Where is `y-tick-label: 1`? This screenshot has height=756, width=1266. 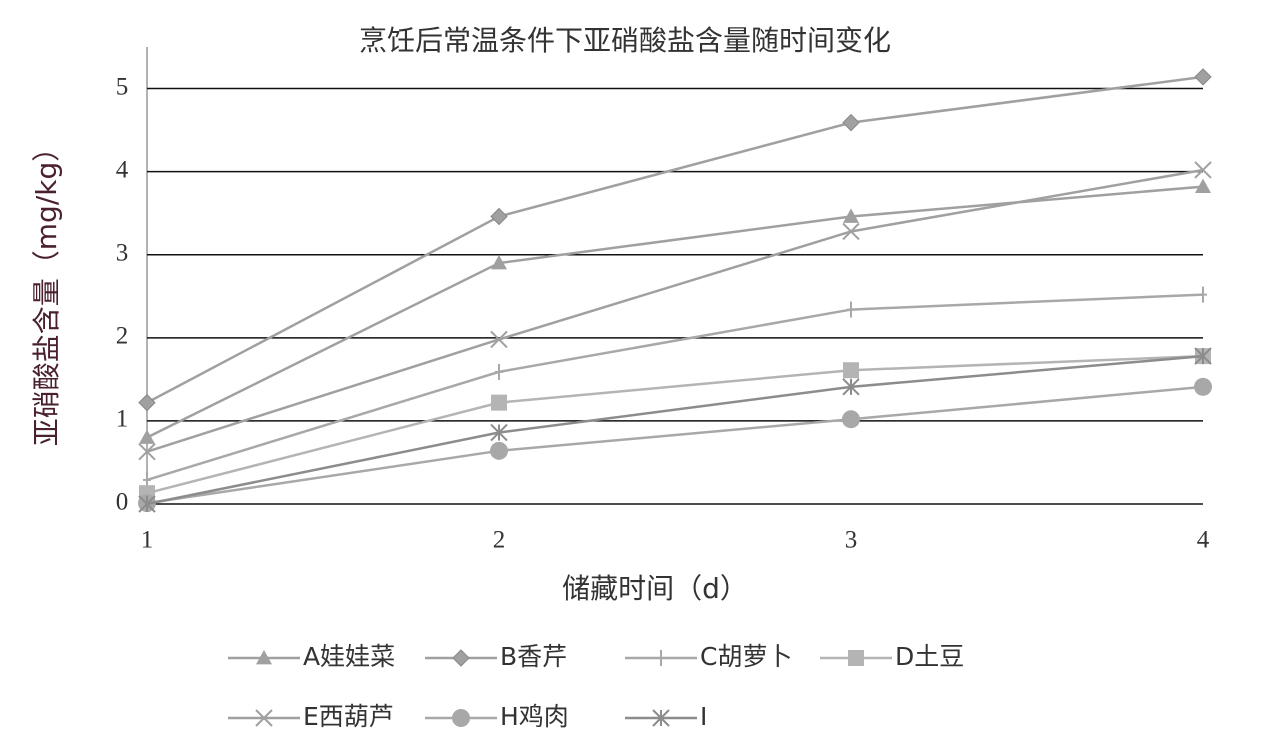 y-tick-label: 1 is located at coordinates (122, 419).